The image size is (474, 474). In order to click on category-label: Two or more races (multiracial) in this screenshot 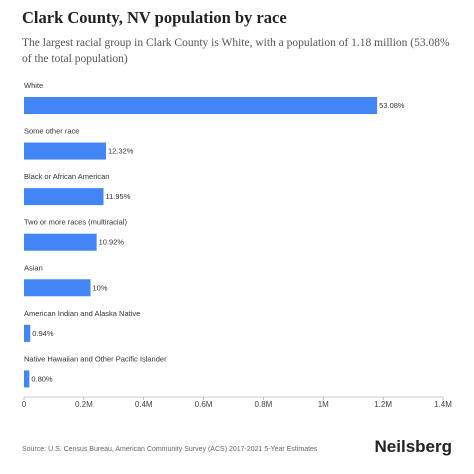, I will do `click(75, 222)`.